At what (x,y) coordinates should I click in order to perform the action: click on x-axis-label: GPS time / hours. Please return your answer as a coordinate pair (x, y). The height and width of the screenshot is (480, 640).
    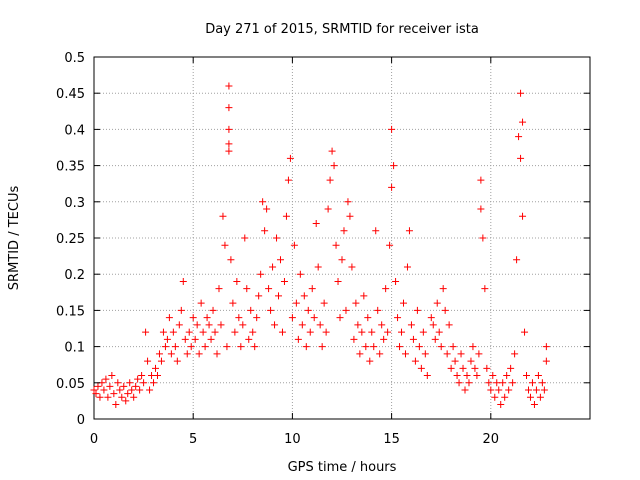
    Looking at the image, I should click on (342, 467).